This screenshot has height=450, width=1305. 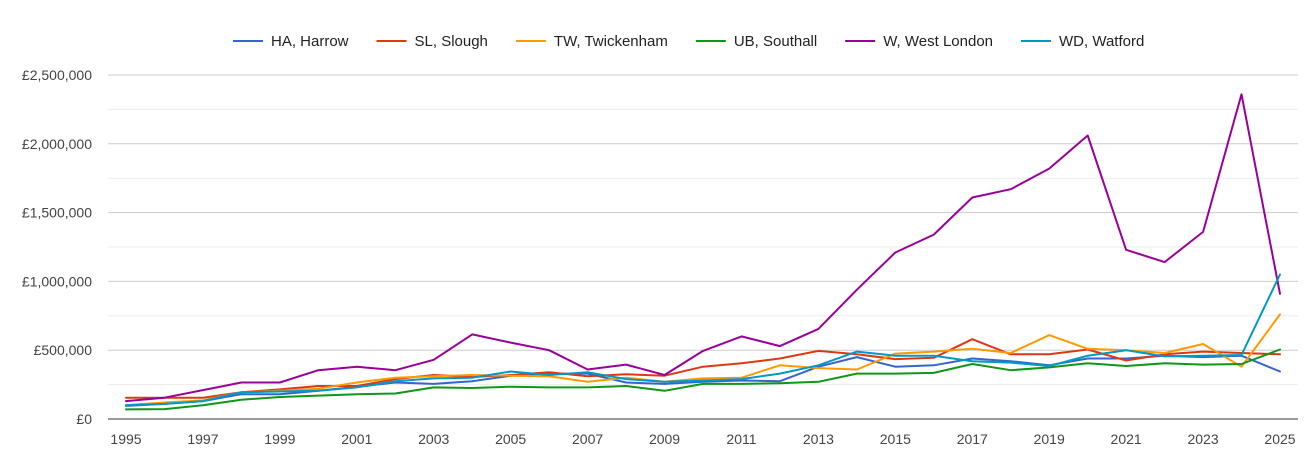 I want to click on legend-label: TW, Twickenham, so click(x=611, y=41).